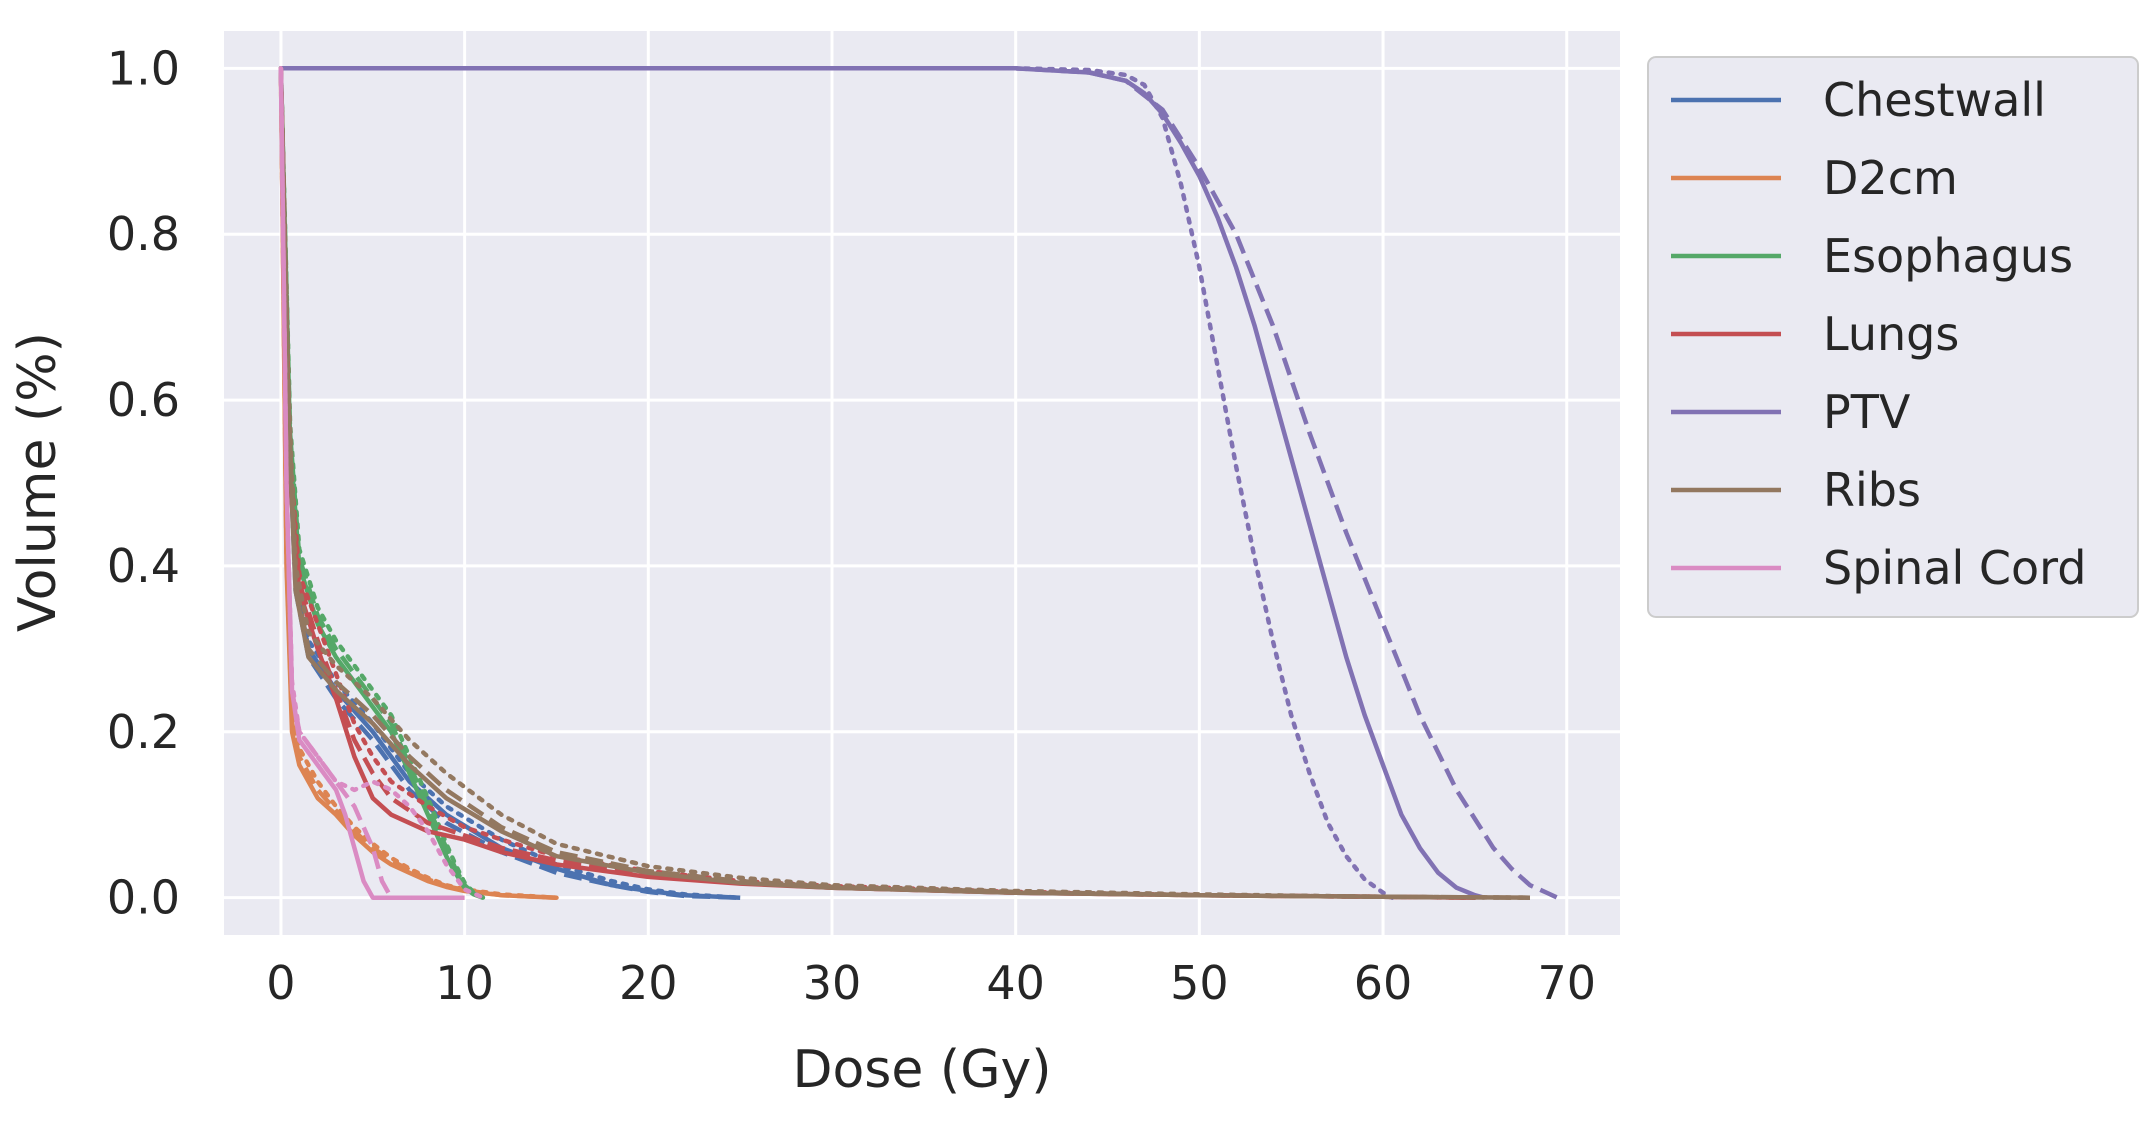  Describe the element at coordinates (921, 1070) in the screenshot. I see `x-axis-label: Dose (Gy)` at that location.